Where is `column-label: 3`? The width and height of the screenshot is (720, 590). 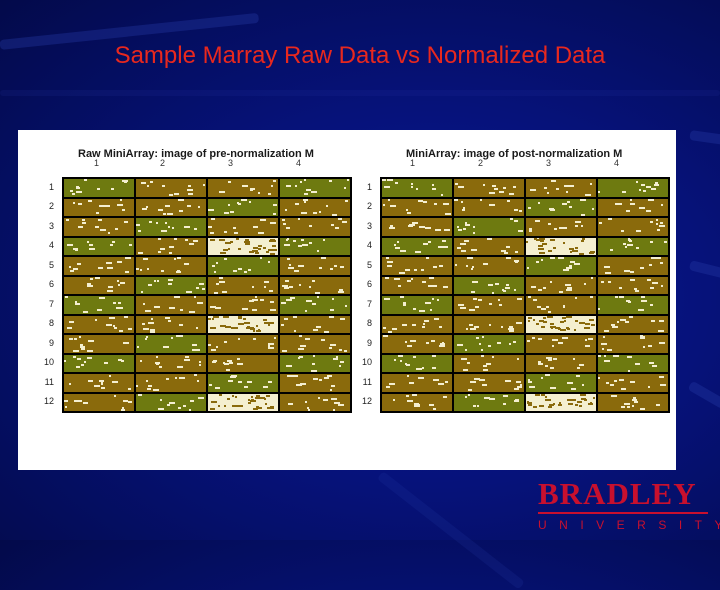
column-label: 3 is located at coordinates (230, 163).